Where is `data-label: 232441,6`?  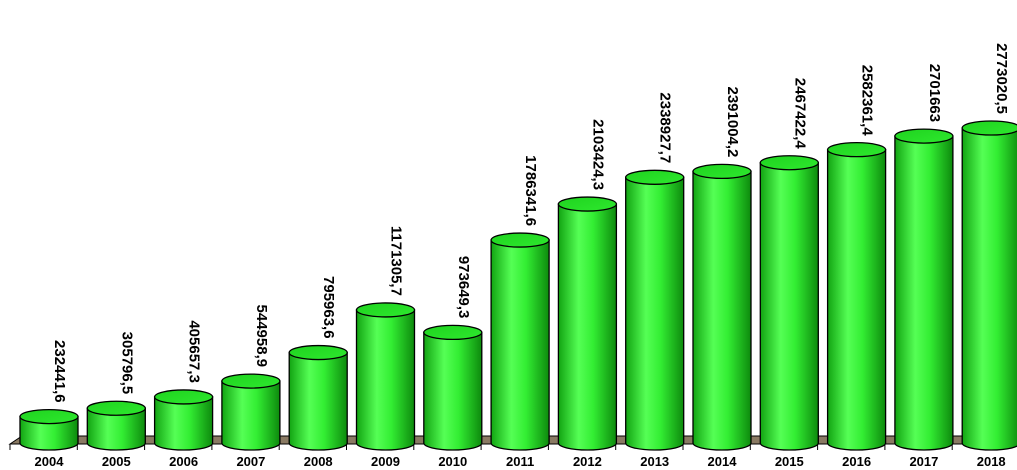
data-label: 232441,6 is located at coordinates (59, 371).